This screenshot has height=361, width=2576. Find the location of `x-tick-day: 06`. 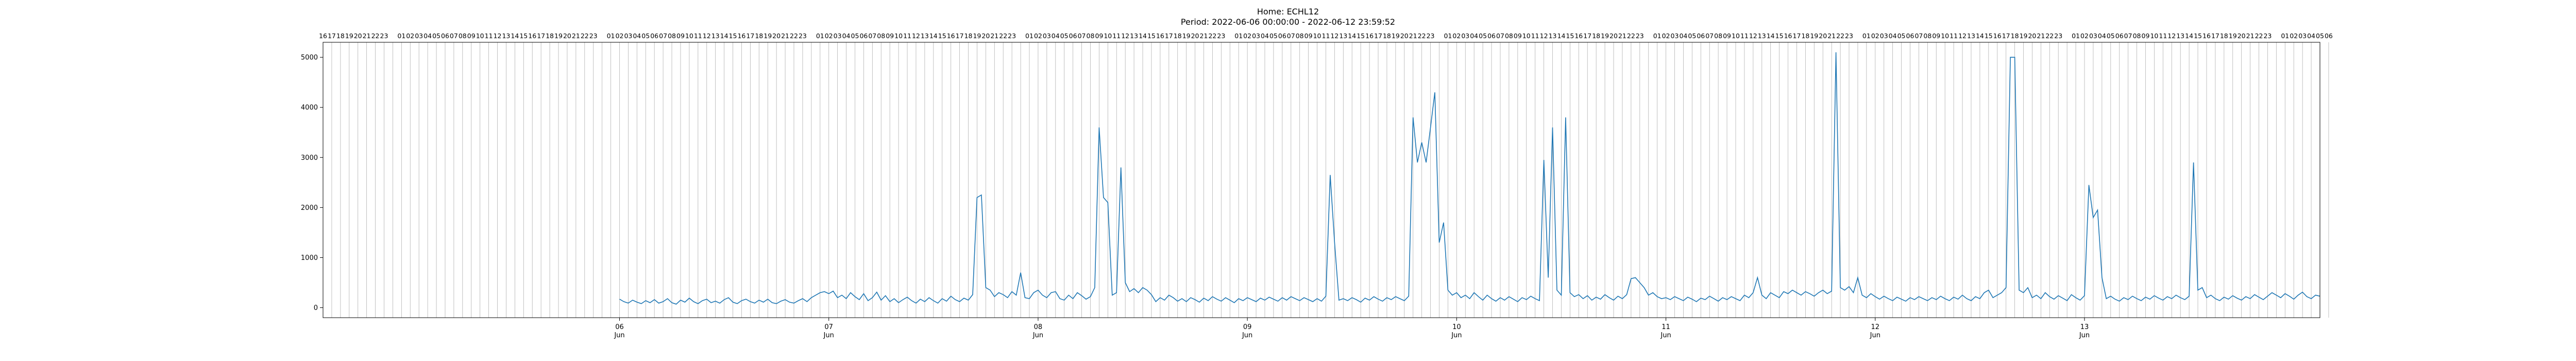

x-tick-day: 06 is located at coordinates (619, 327).